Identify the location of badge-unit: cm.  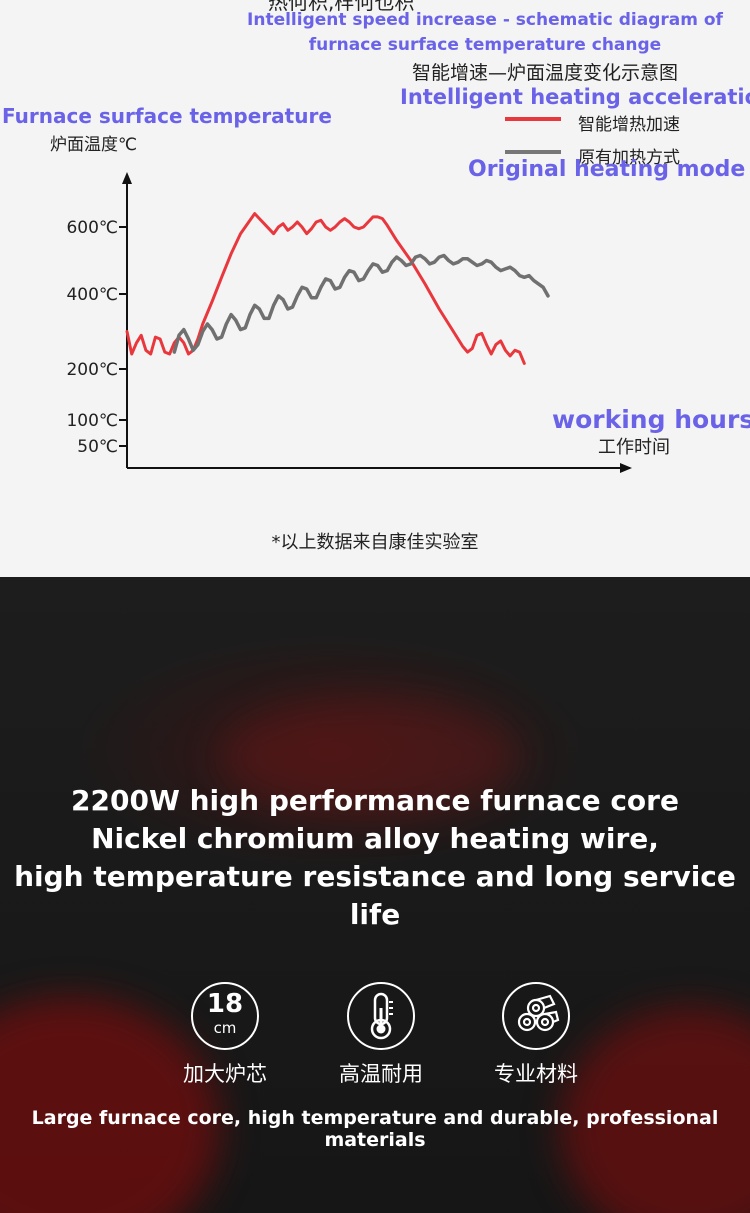
(225, 1028).